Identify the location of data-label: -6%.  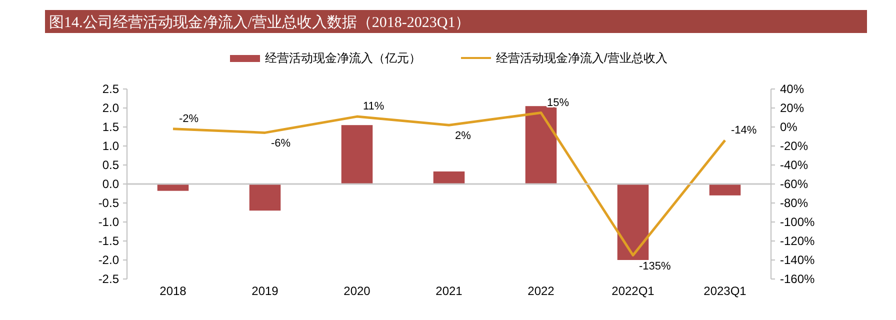
(281, 144).